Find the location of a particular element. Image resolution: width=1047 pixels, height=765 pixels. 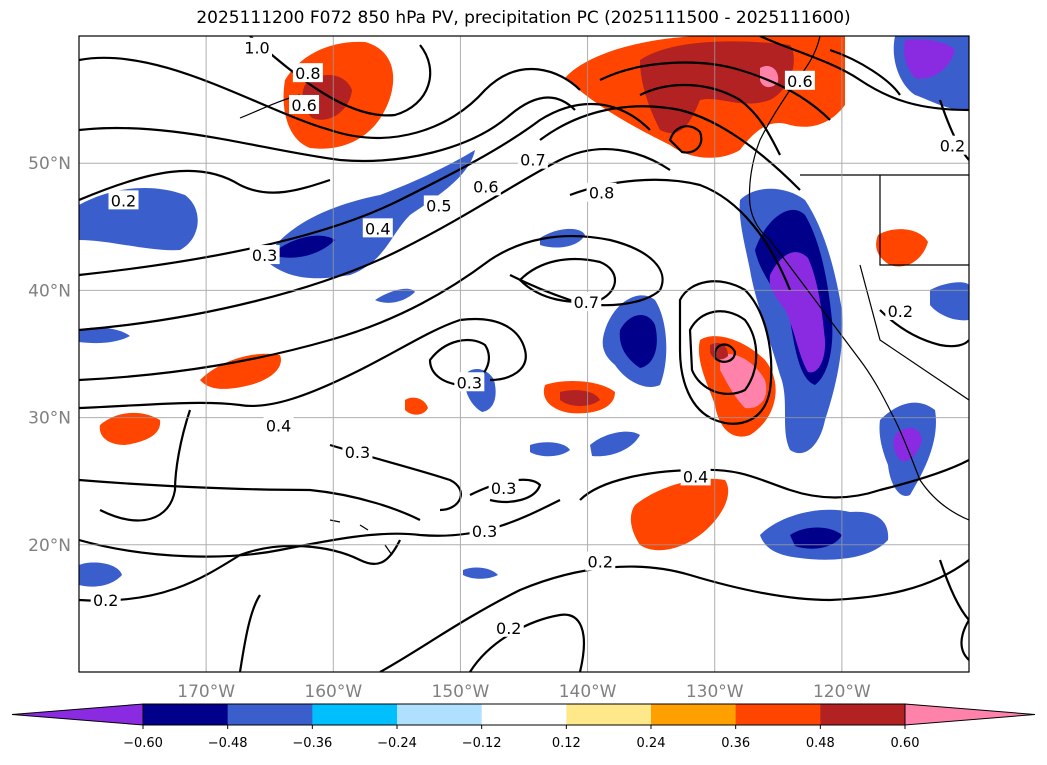

y-tick-label: 40°N is located at coordinates (49, 291).